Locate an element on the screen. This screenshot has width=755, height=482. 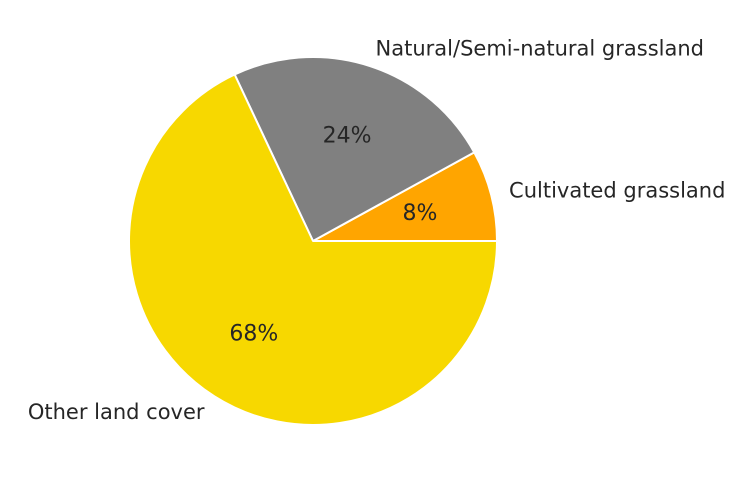
pie-slice-natural-semi-natural-grassland is located at coordinates (354, 149).